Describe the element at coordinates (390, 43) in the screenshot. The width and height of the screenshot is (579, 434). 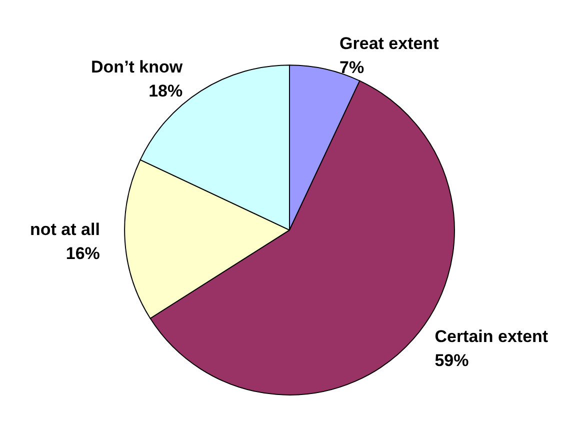
I see `slice-label: Great extent` at that location.